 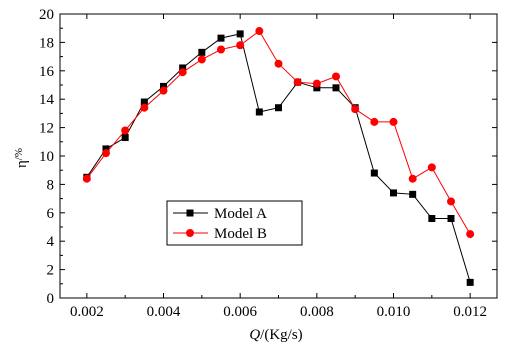 I want to click on legend-label: Model A, so click(x=240, y=214).